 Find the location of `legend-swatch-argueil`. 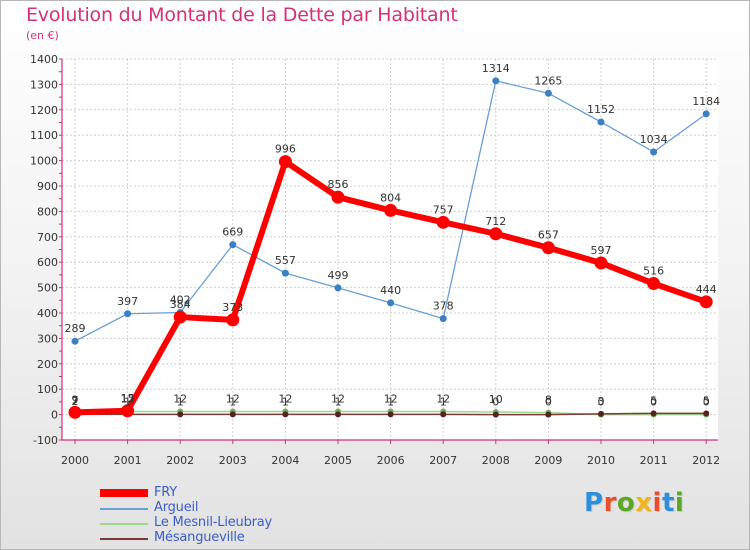

legend-swatch-argueil is located at coordinates (124, 509).